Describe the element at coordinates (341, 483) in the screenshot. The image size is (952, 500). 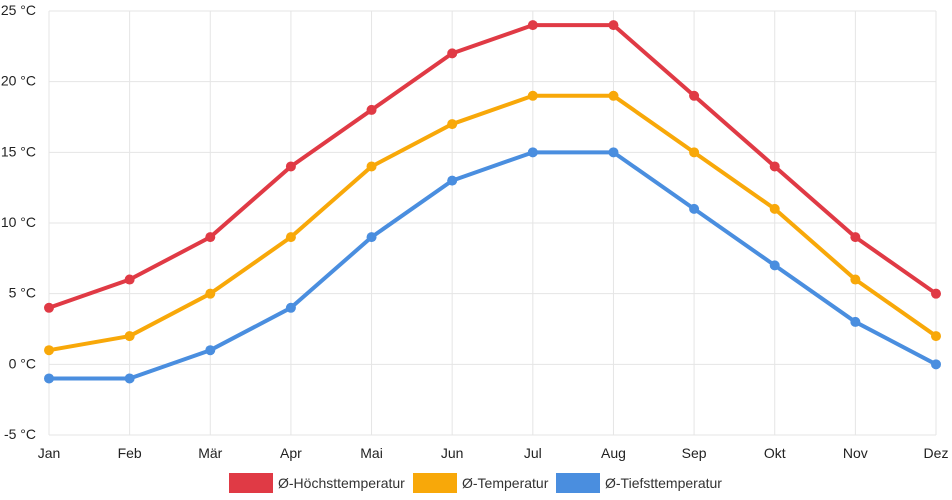
I see `legend-label: Ø-Höchsttemperatur` at that location.